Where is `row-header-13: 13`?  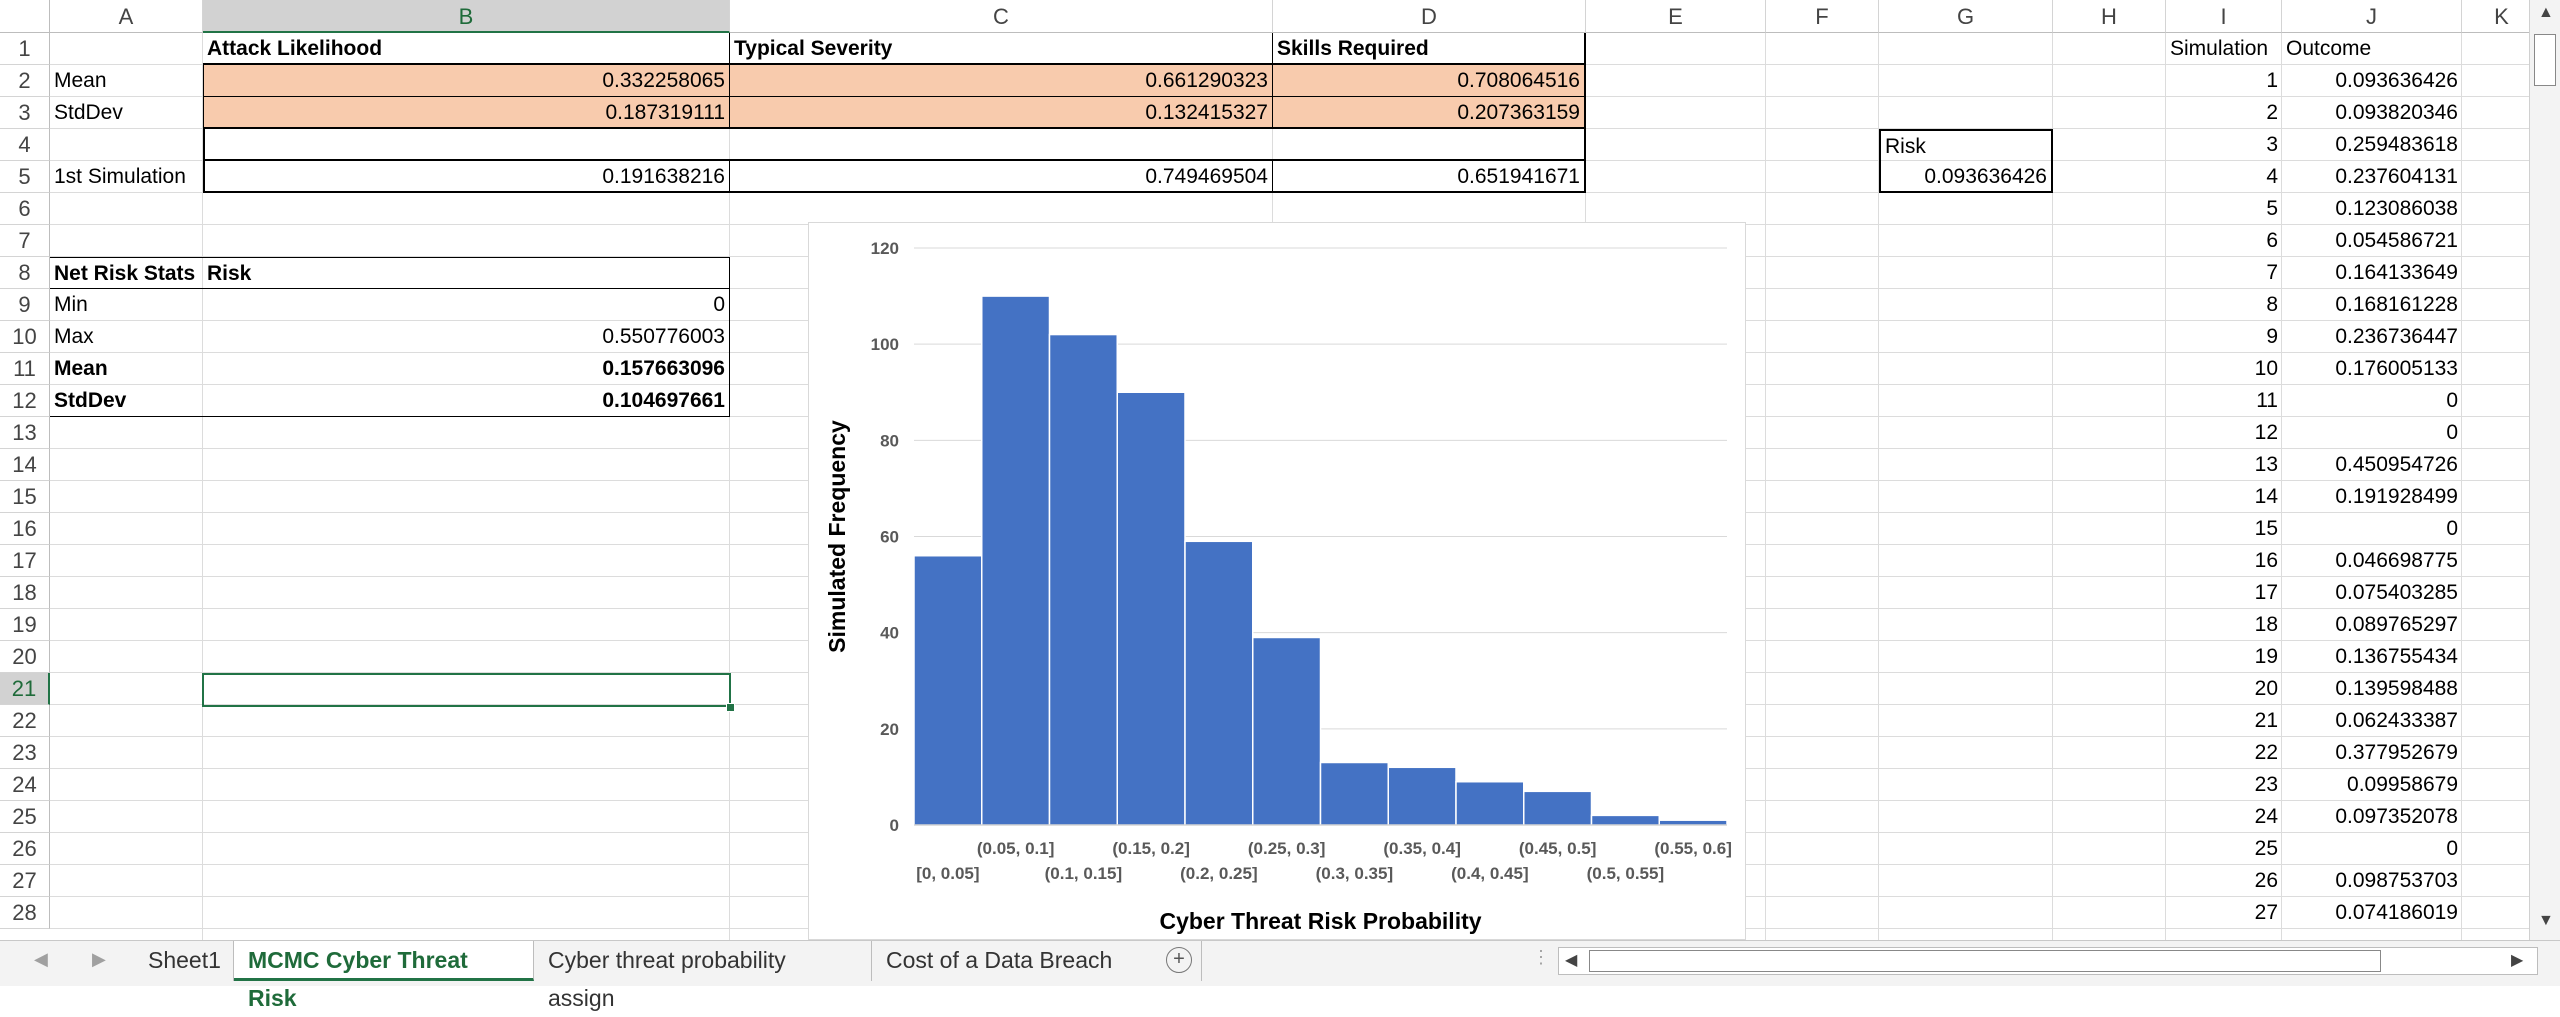
row-header-13: 13 is located at coordinates (25, 433).